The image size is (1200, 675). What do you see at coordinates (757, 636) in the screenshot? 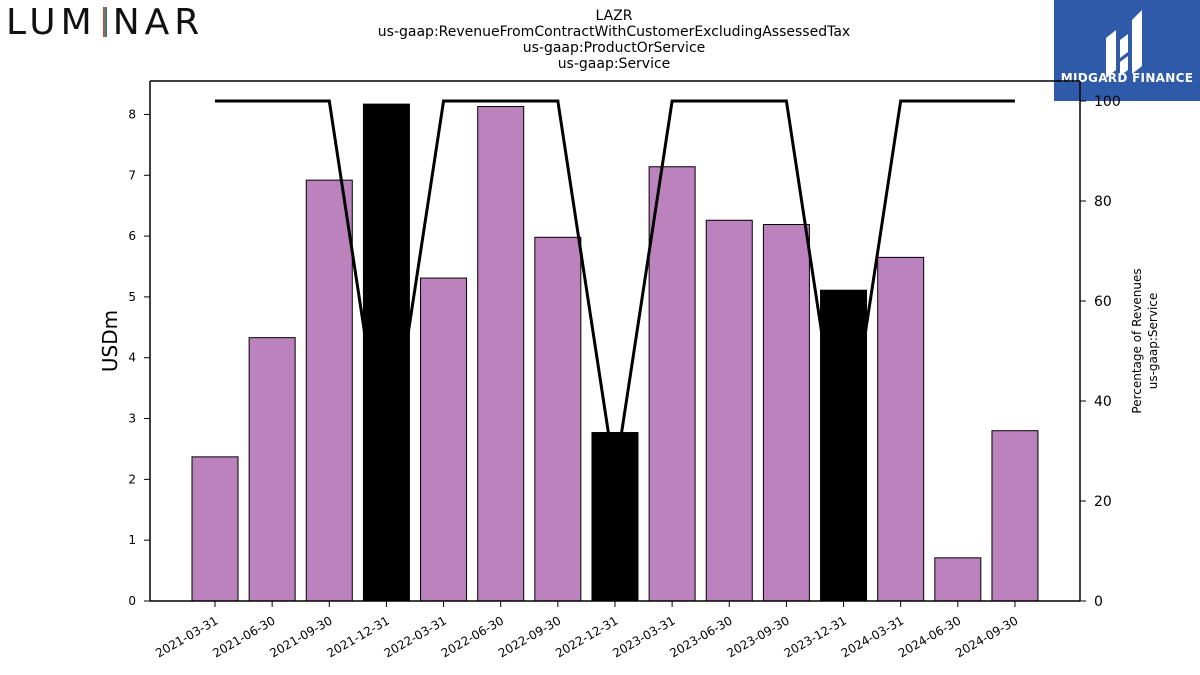
I see `x-tick-label: 2023-09-30` at bounding box center [757, 636].